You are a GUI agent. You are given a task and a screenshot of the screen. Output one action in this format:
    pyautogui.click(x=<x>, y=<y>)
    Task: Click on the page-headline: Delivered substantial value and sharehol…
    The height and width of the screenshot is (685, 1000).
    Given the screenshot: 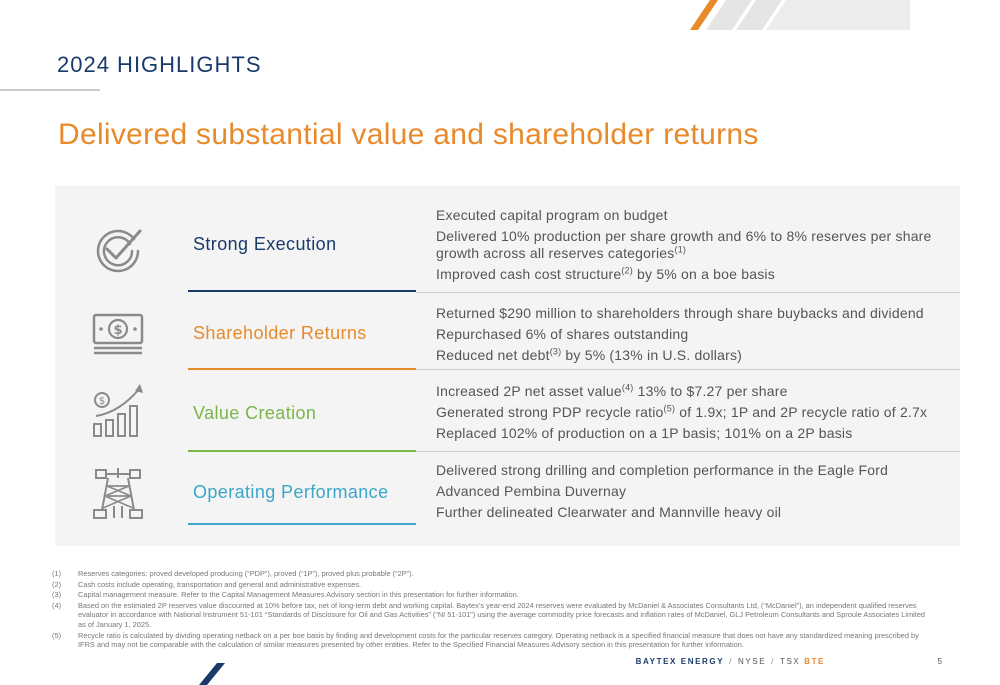 What is the action you would take?
    pyautogui.click(x=408, y=134)
    